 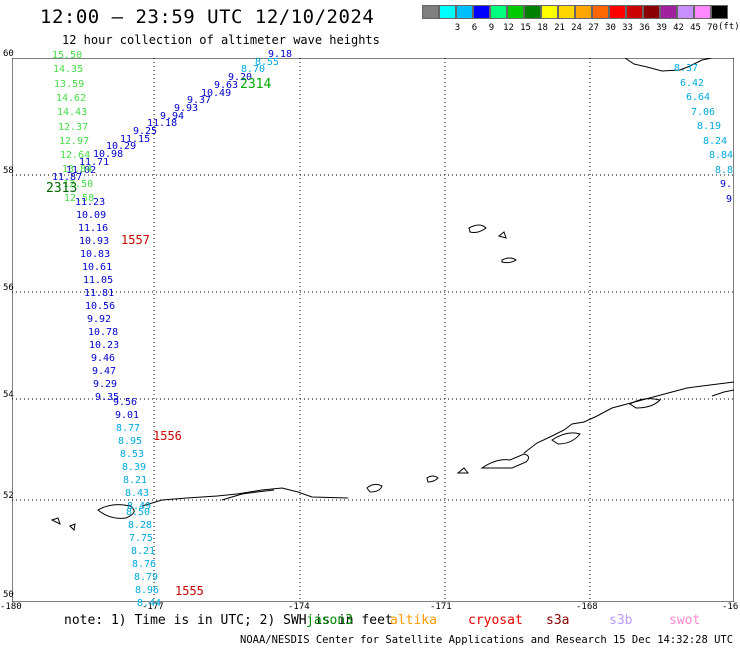 What do you see at coordinates (587, 19) in the screenshot?
I see `scale-swatch: 27` at bounding box center [587, 19].